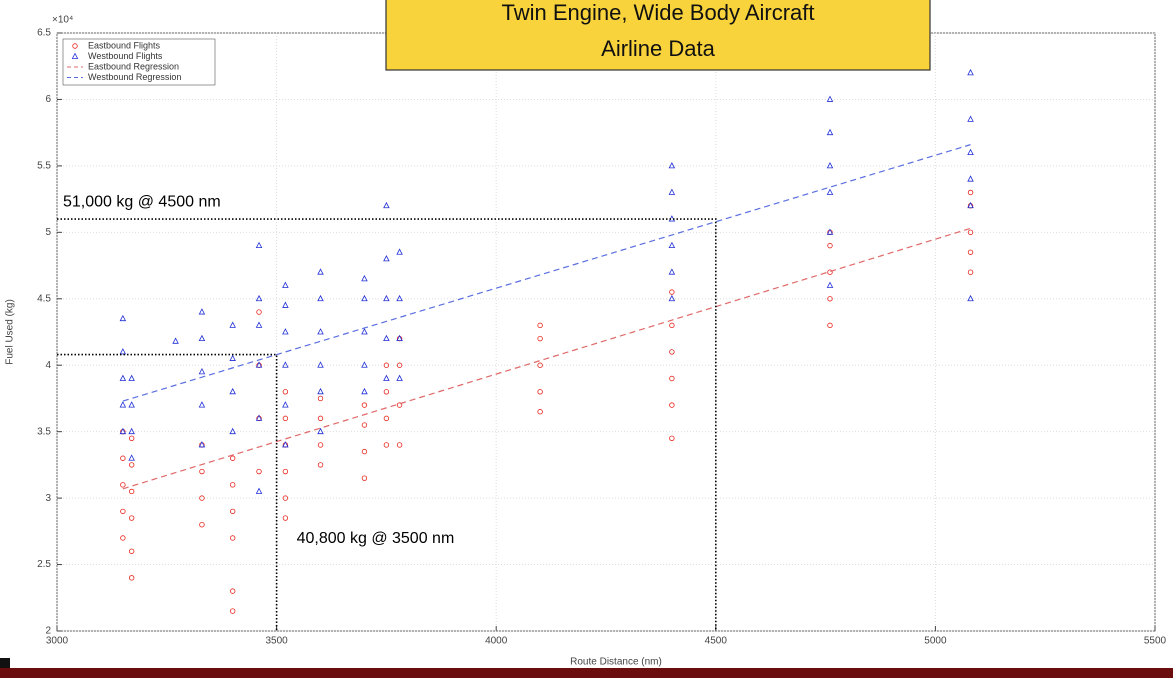  Describe the element at coordinates (1155, 641) in the screenshot. I see `x-tick-label: 5500` at that location.